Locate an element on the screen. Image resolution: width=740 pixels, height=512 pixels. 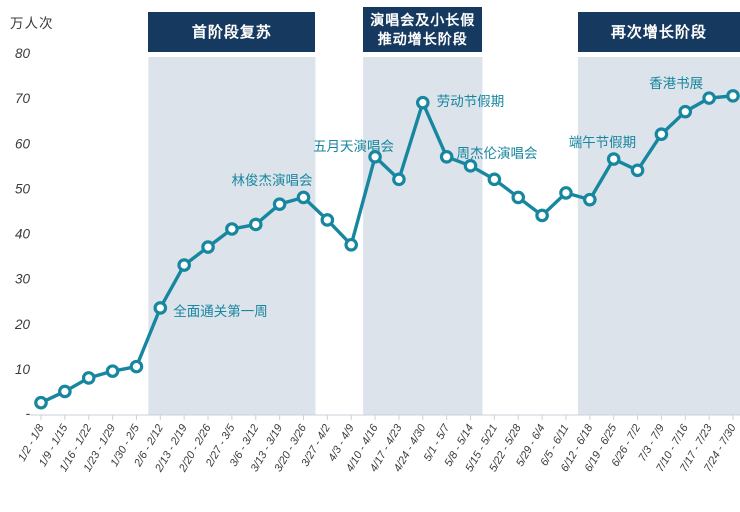
phase-header: 首阶段复苏 is located at coordinates (232, 32).